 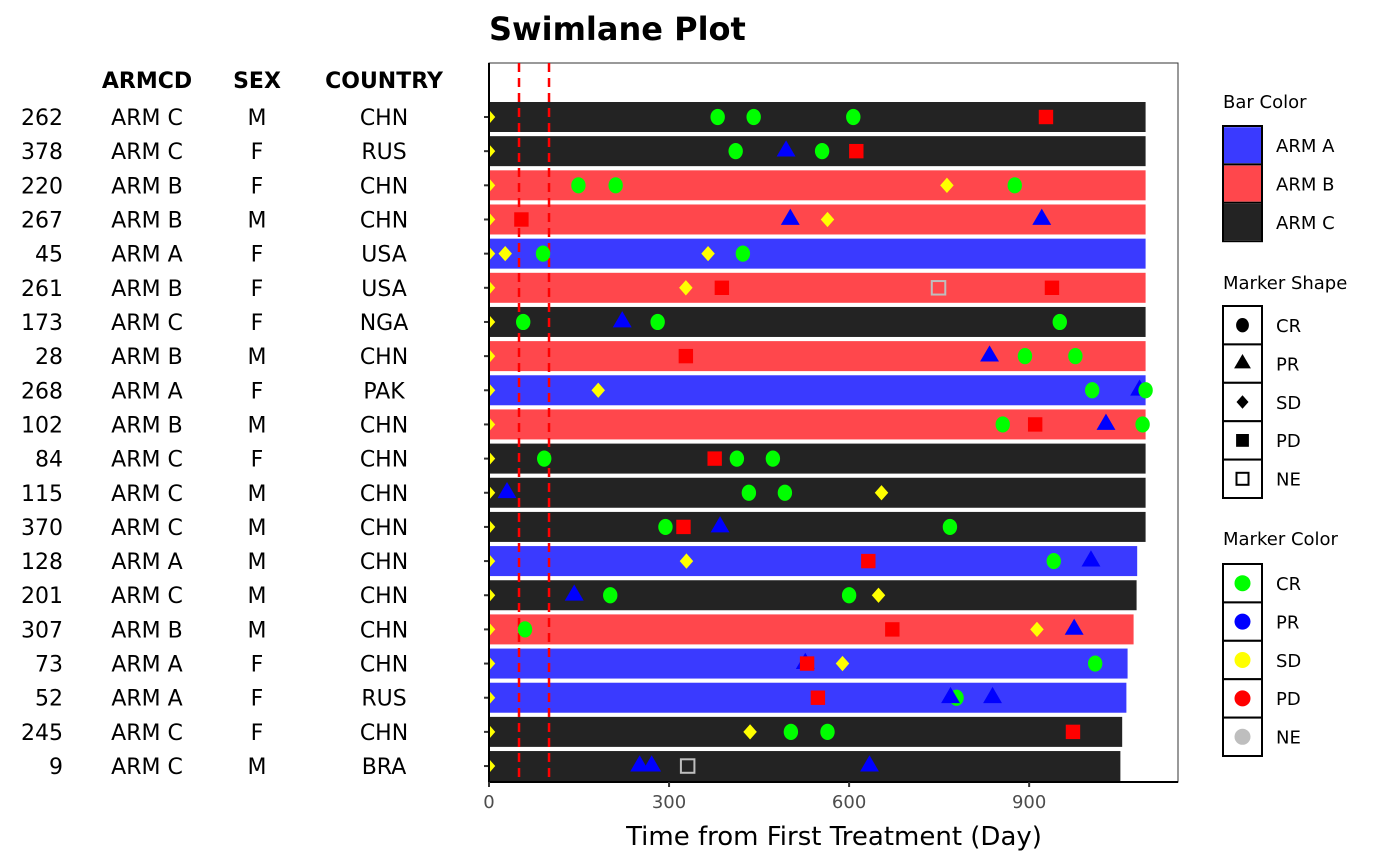 What do you see at coordinates (42, 152) in the screenshot?
I see `subject-id: 378` at bounding box center [42, 152].